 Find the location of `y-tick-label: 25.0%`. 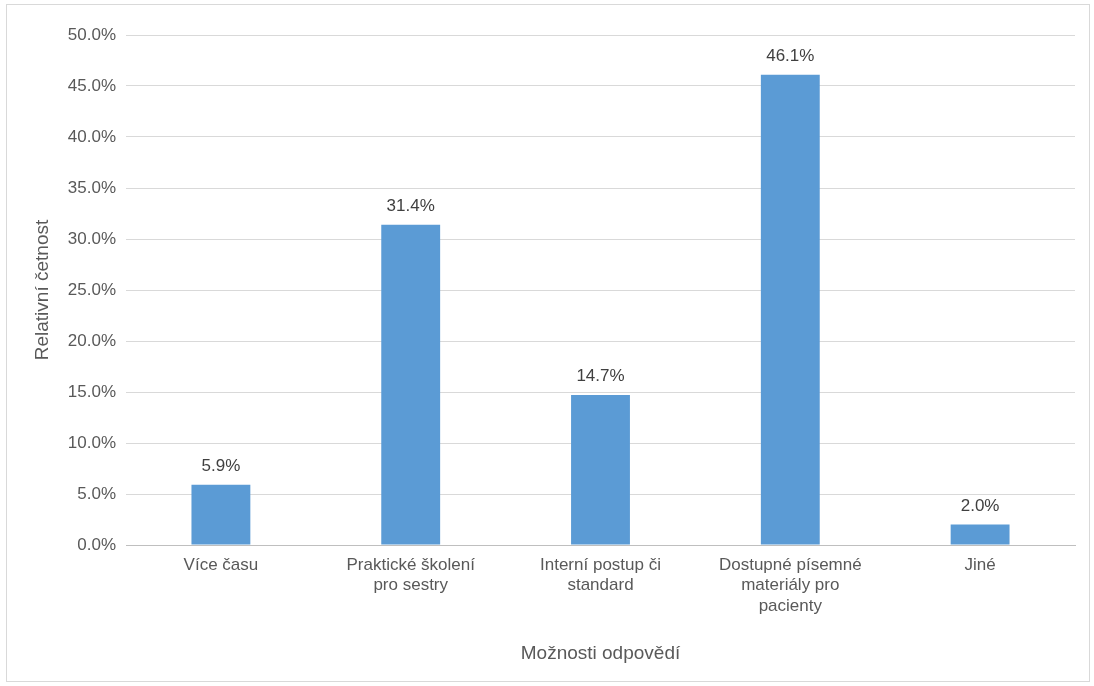

y-tick-label: 25.0% is located at coordinates (91, 289).